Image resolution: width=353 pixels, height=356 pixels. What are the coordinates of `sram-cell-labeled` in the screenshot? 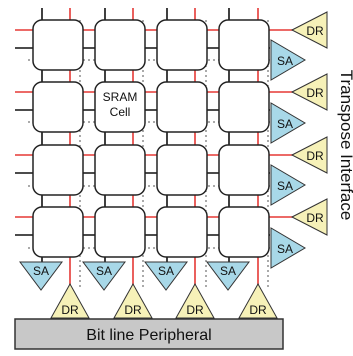 It's located at (120, 107).